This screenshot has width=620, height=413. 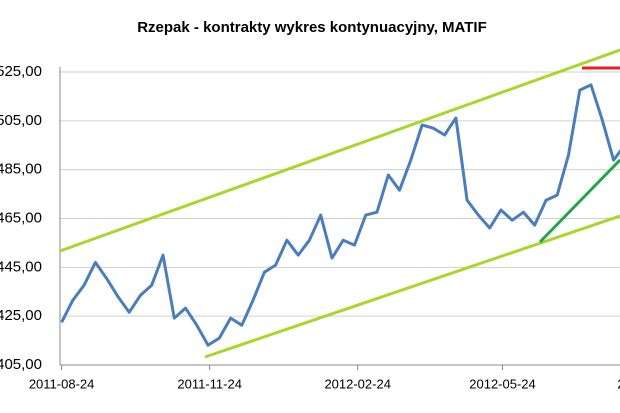 I want to click on y-tick-label: 405,00, so click(x=21, y=364).